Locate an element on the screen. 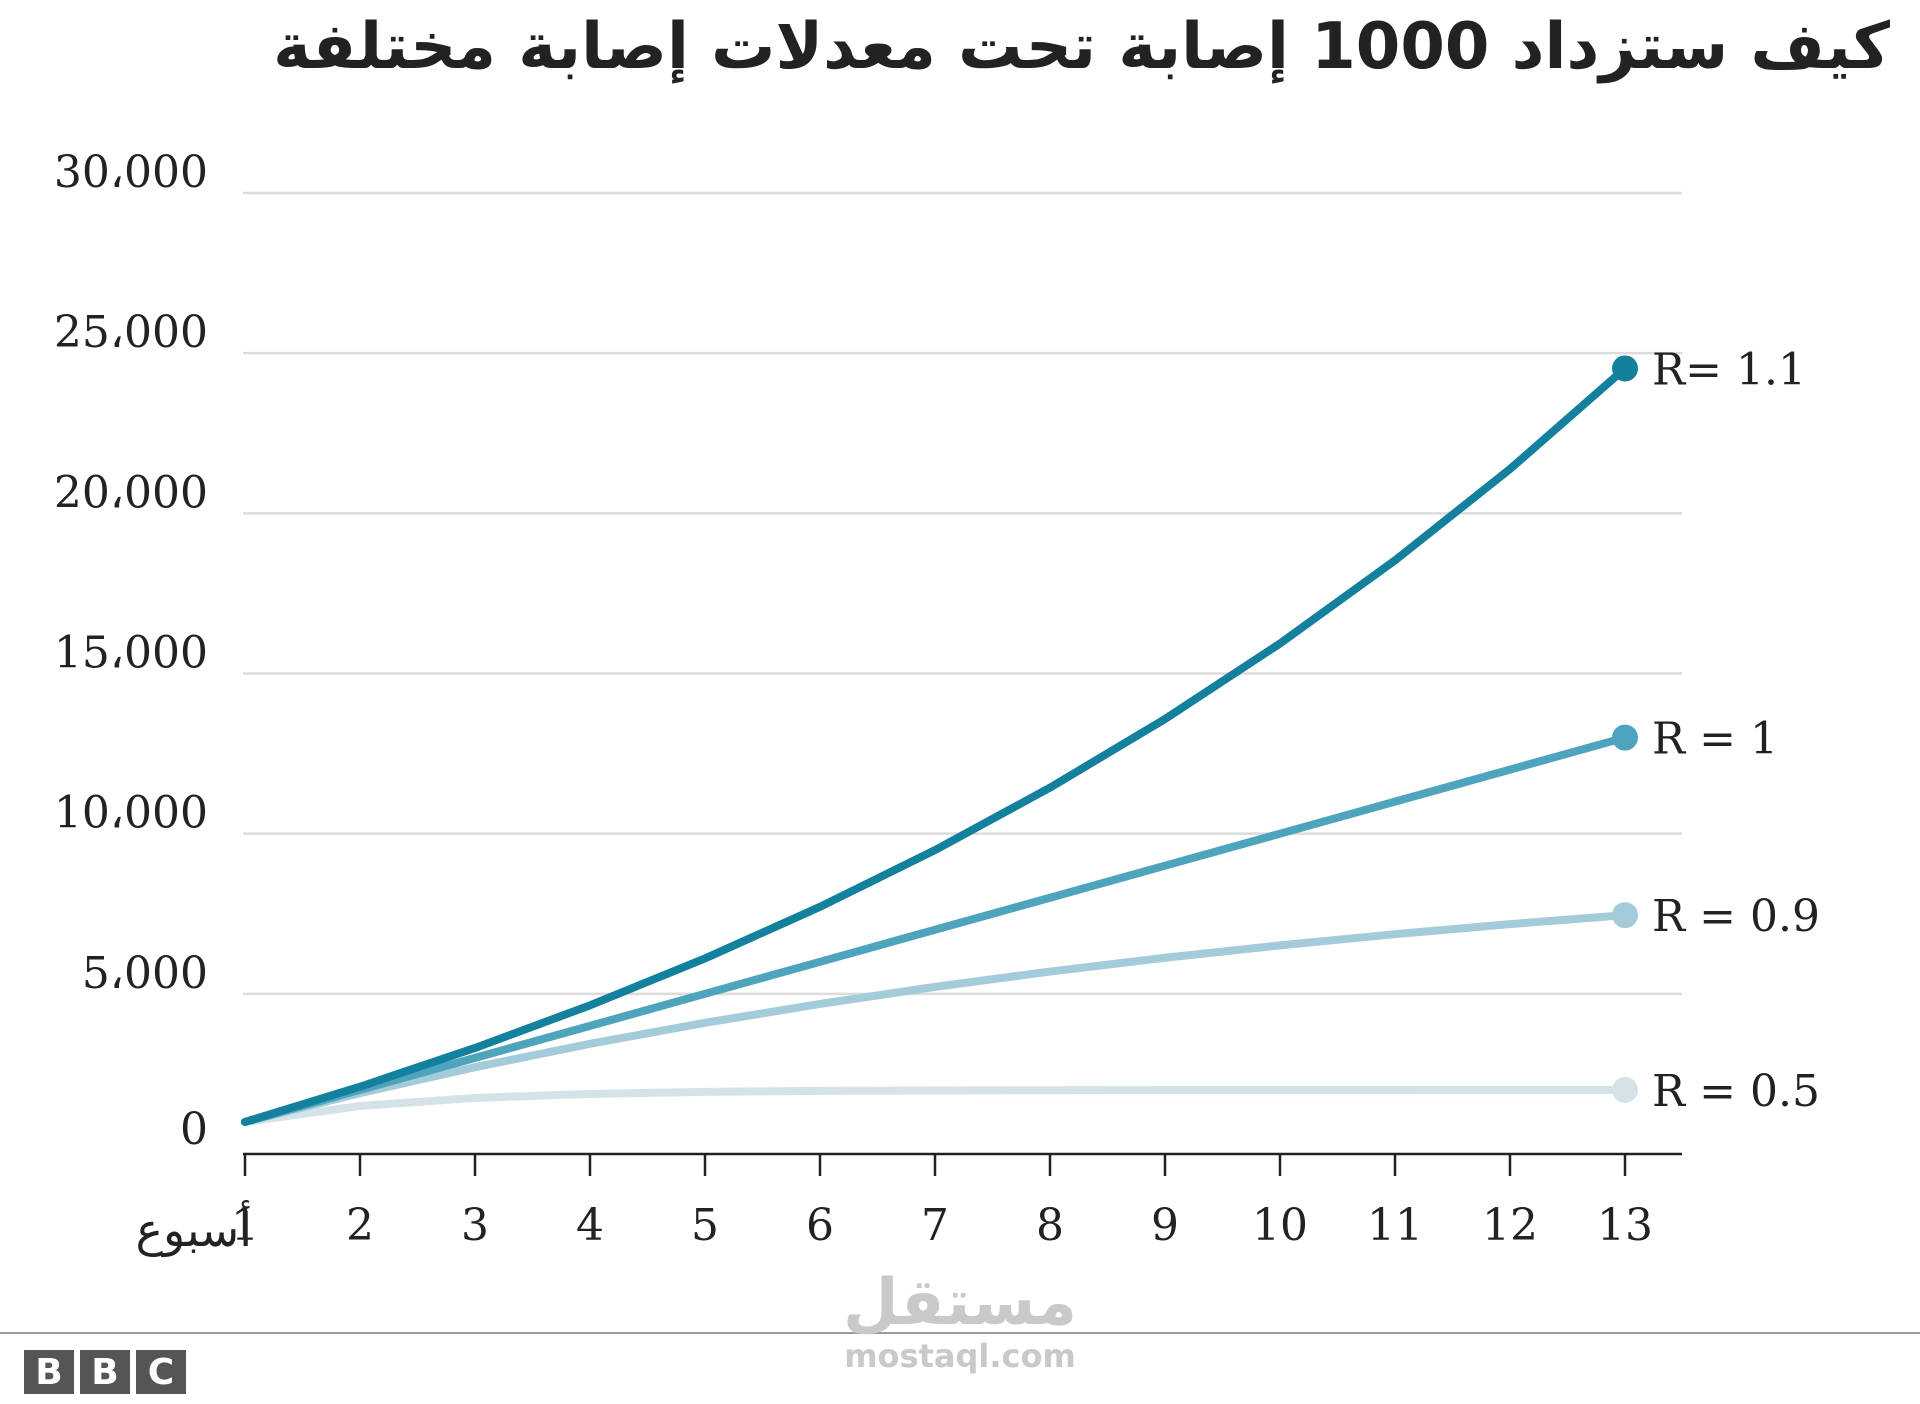 This screenshot has height=1404, width=1920. x-tick-label: 11 is located at coordinates (1395, 1225).